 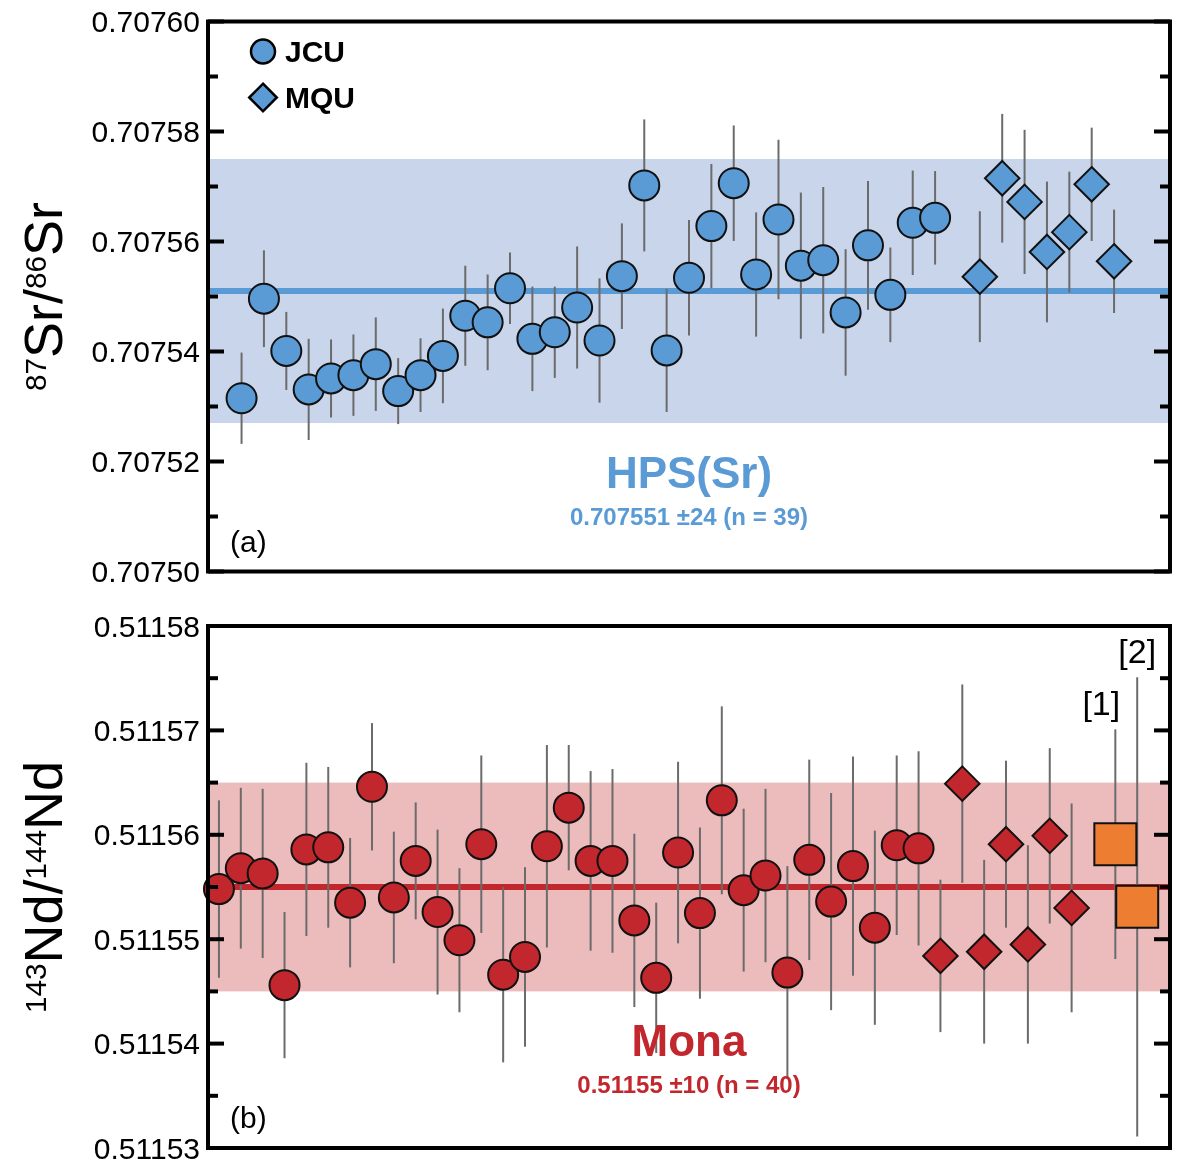 I want to click on y-tick-label: 0.70750, so click(x=145, y=571).